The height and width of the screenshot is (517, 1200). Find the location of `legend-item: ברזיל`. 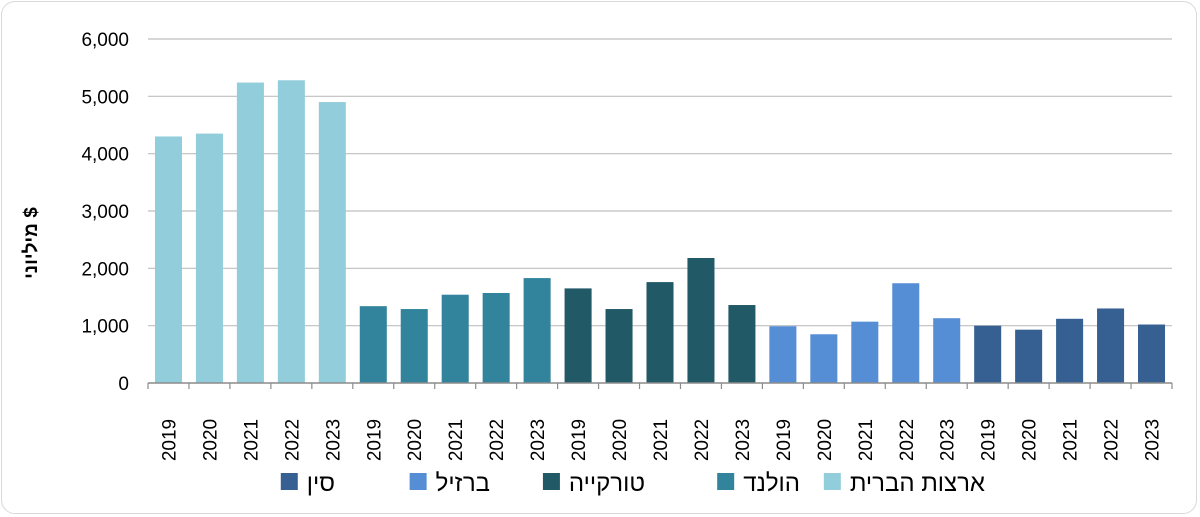

legend-item: ברזיל is located at coordinates (449, 483).